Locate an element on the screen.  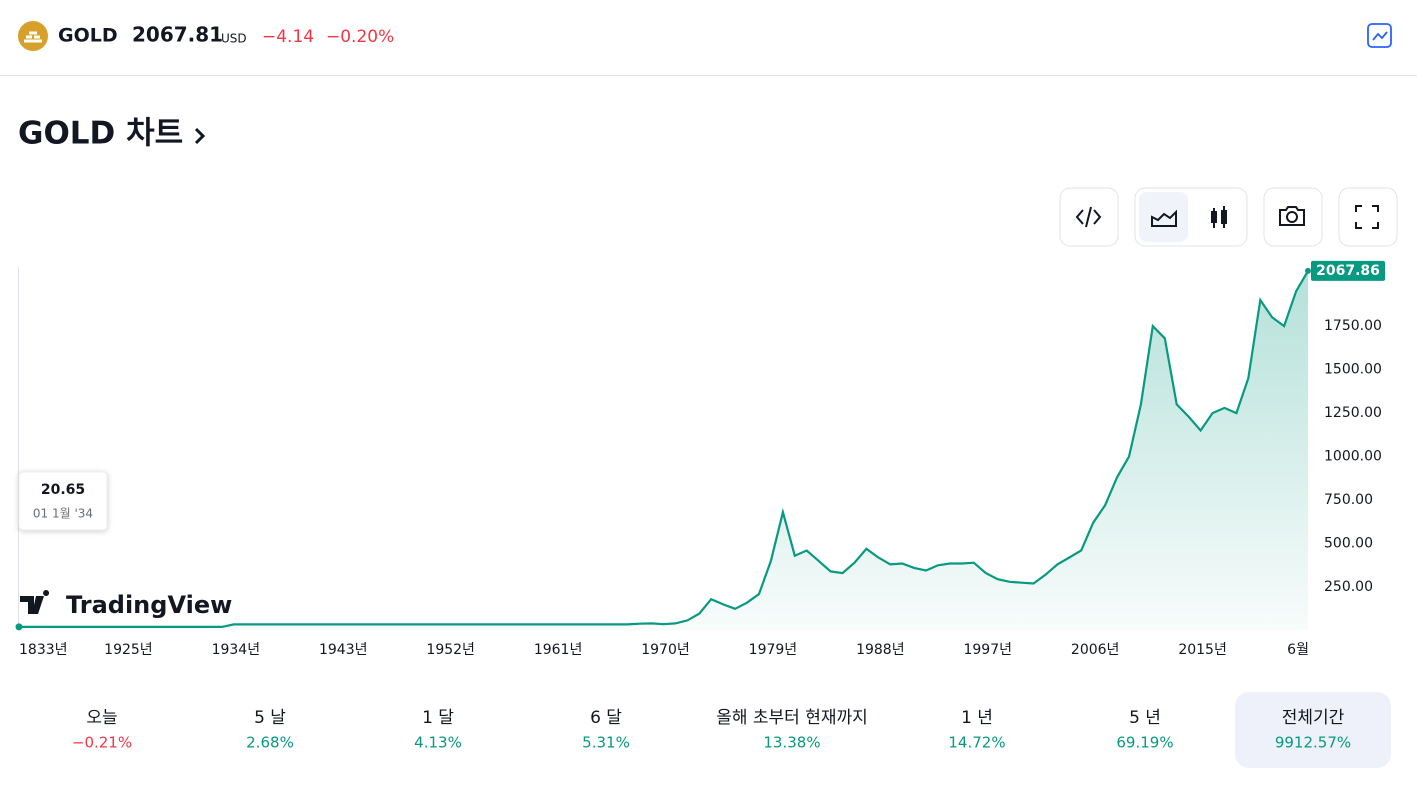
snapshot-button is located at coordinates (1293, 217).